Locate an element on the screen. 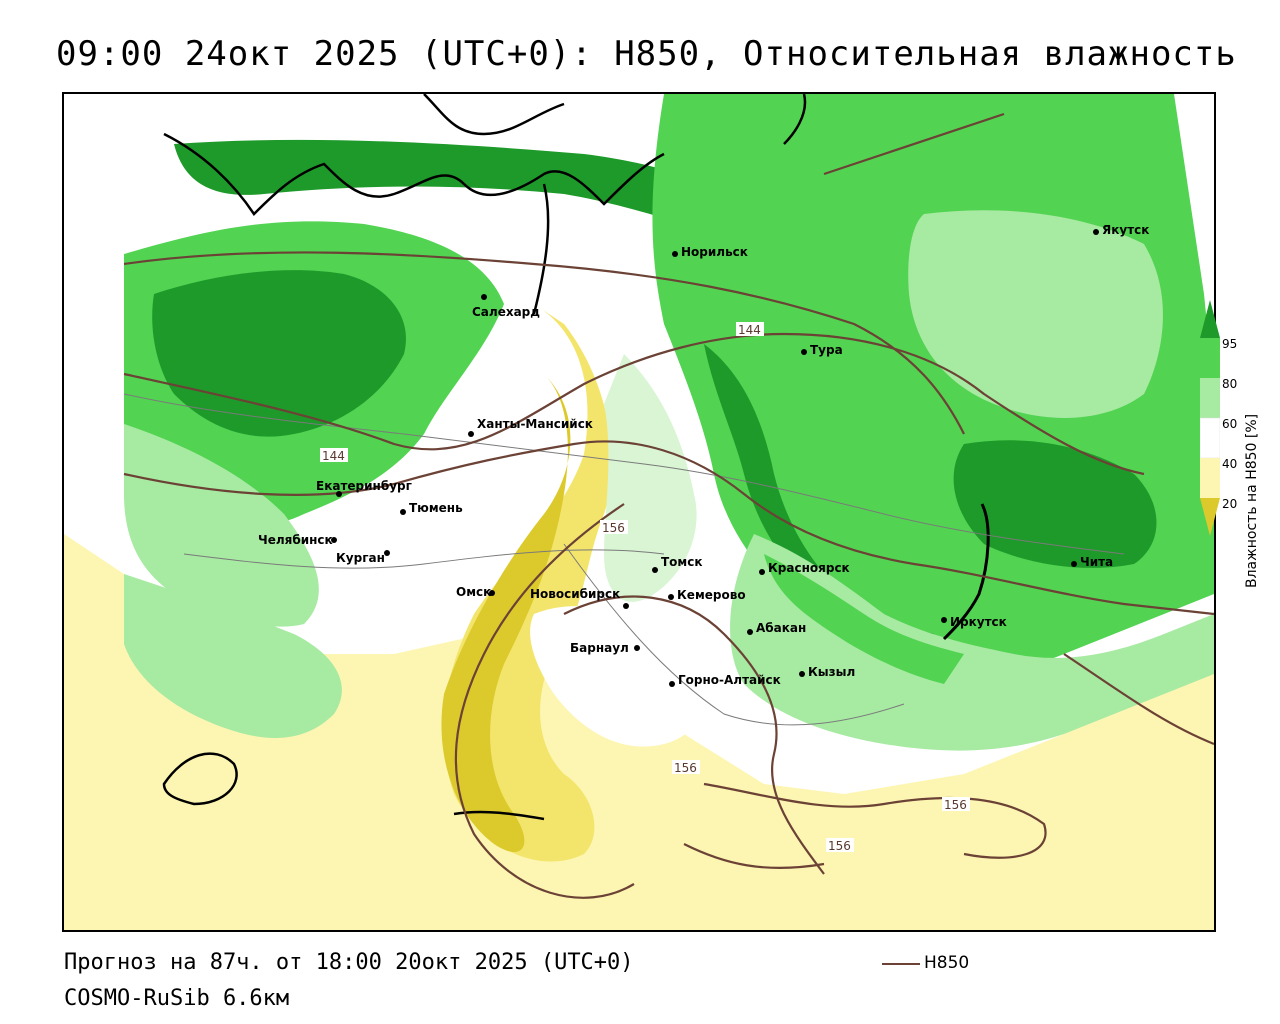 This screenshot has height=1024, width=1280. colorbar-top-arrow is located at coordinates (1210, 319).